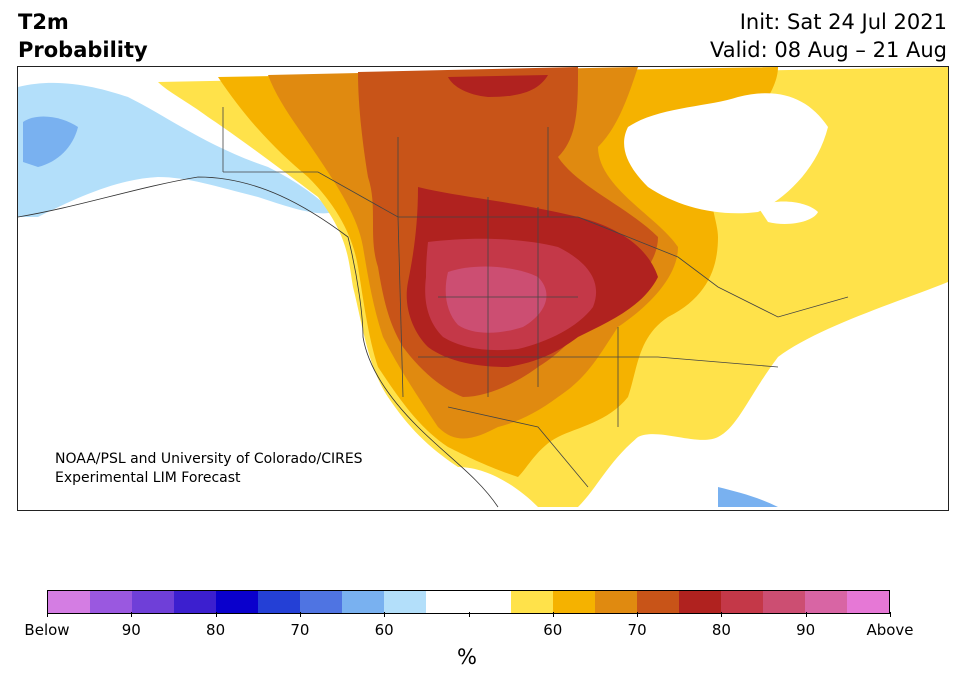 This screenshot has width=959, height=680. What do you see at coordinates (43, 22) in the screenshot?
I see `title-variable: T2m` at bounding box center [43, 22].